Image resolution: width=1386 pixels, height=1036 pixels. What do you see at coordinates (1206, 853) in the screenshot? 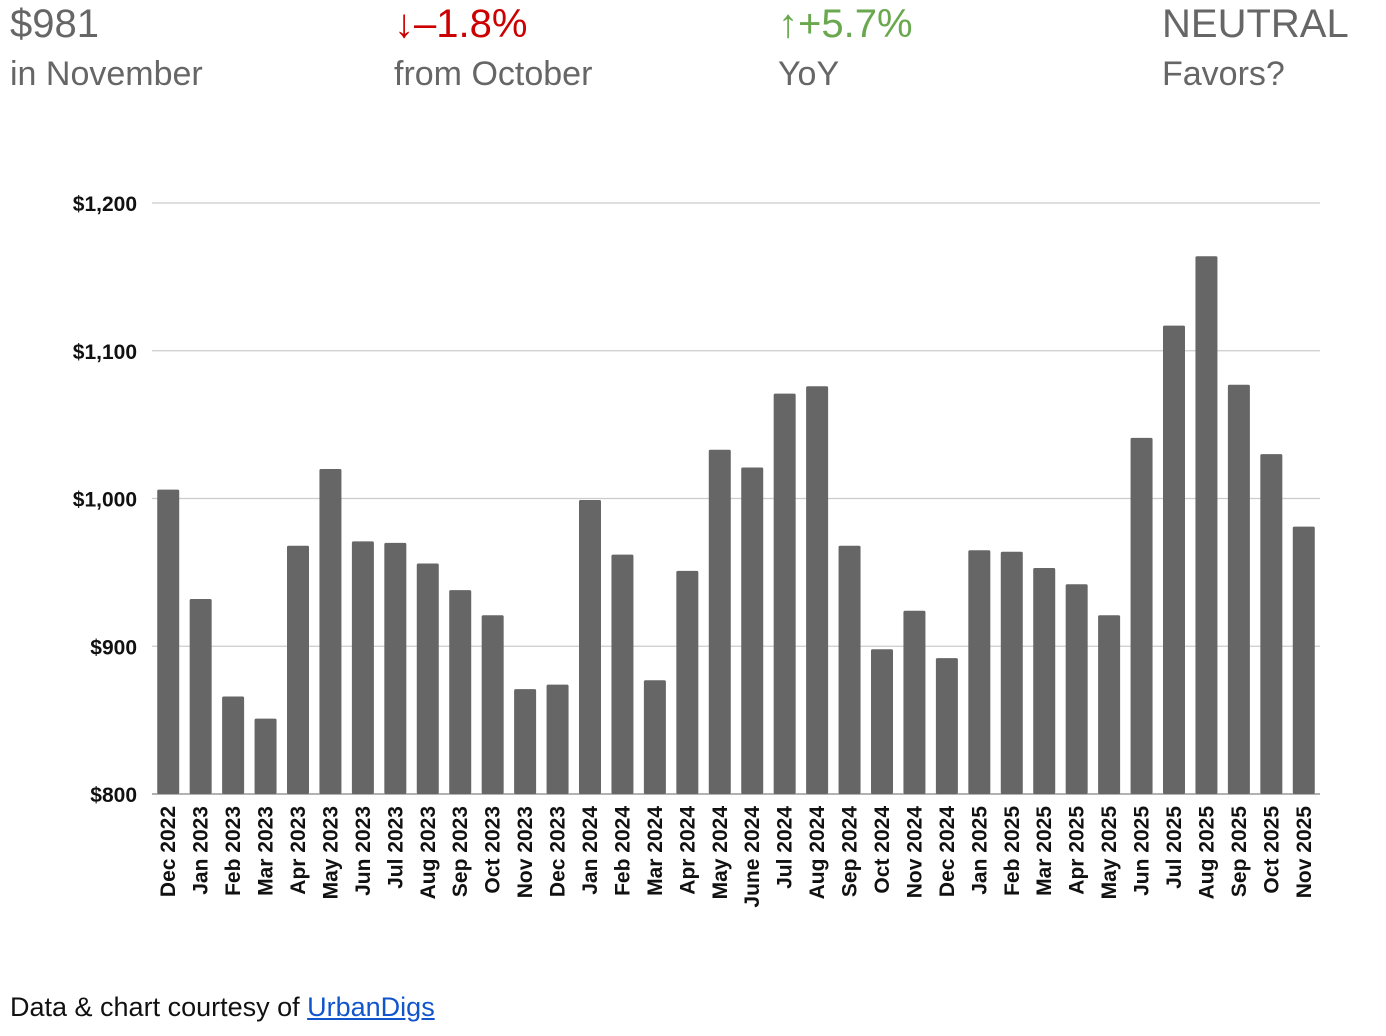
I see `x-tick-label: Aug 2025` at bounding box center [1206, 853].